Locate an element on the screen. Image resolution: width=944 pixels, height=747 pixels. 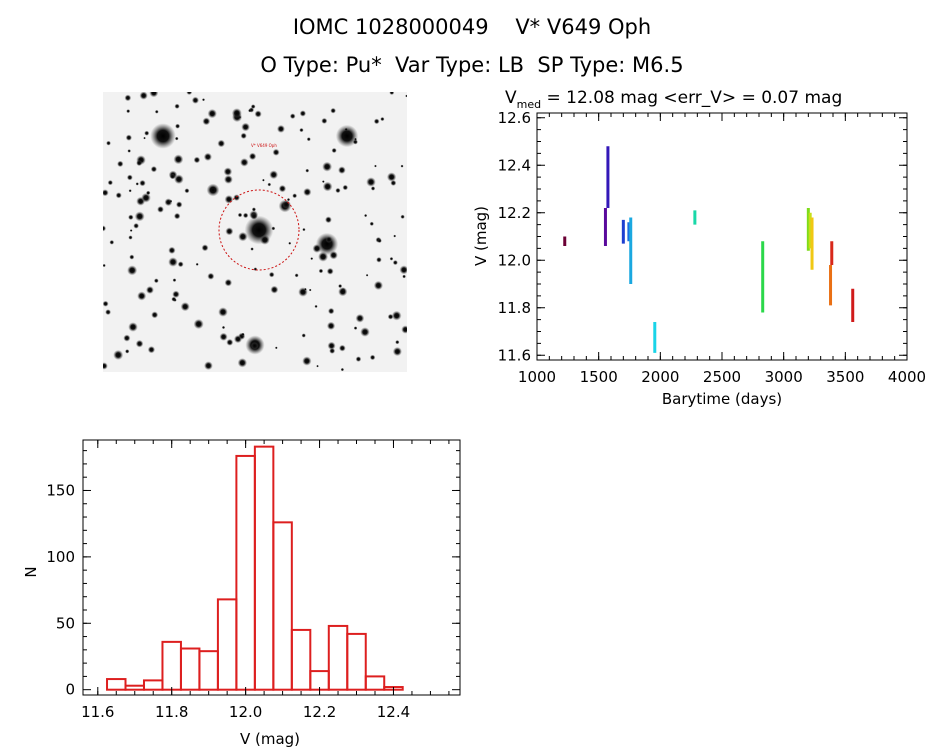
x-tick-label: 3500 is located at coordinates (845, 377).